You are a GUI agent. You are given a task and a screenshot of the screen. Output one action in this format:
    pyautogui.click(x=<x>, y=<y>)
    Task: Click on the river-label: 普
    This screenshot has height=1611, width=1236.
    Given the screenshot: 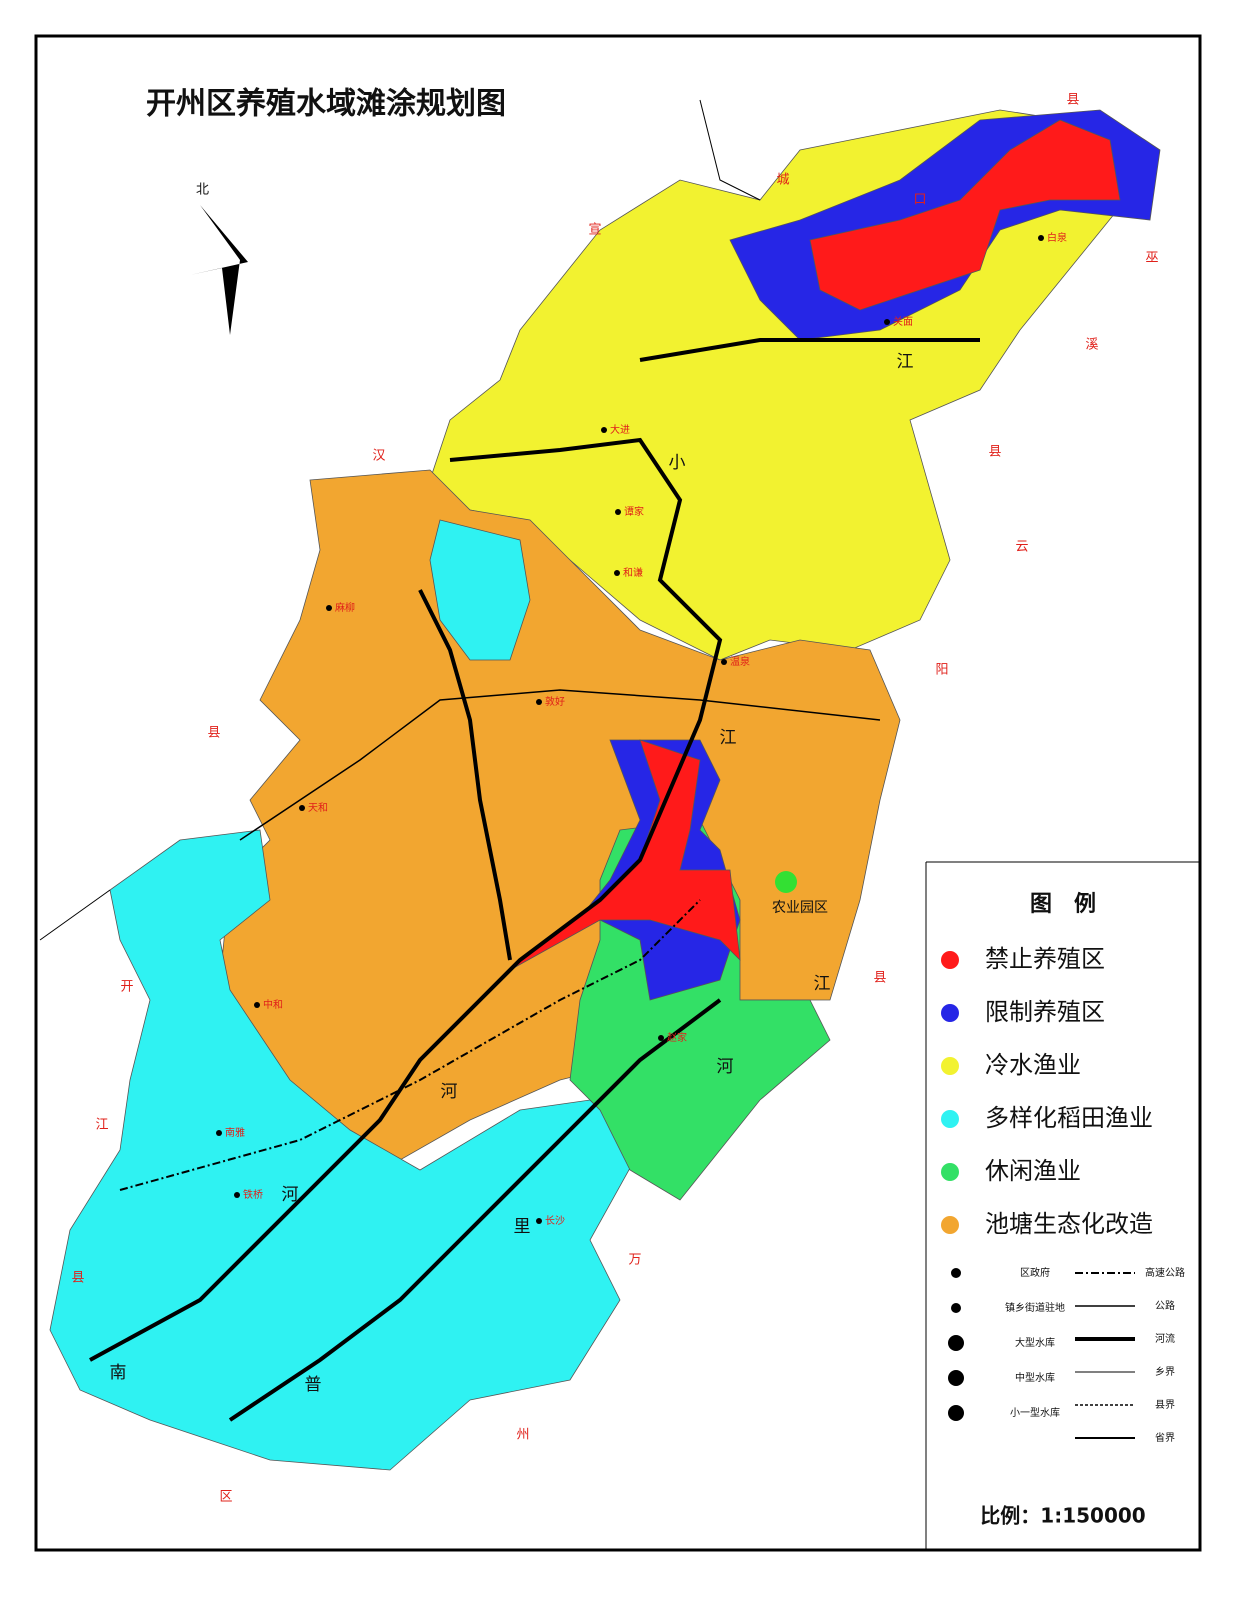 What is the action you would take?
    pyautogui.click(x=313, y=1385)
    